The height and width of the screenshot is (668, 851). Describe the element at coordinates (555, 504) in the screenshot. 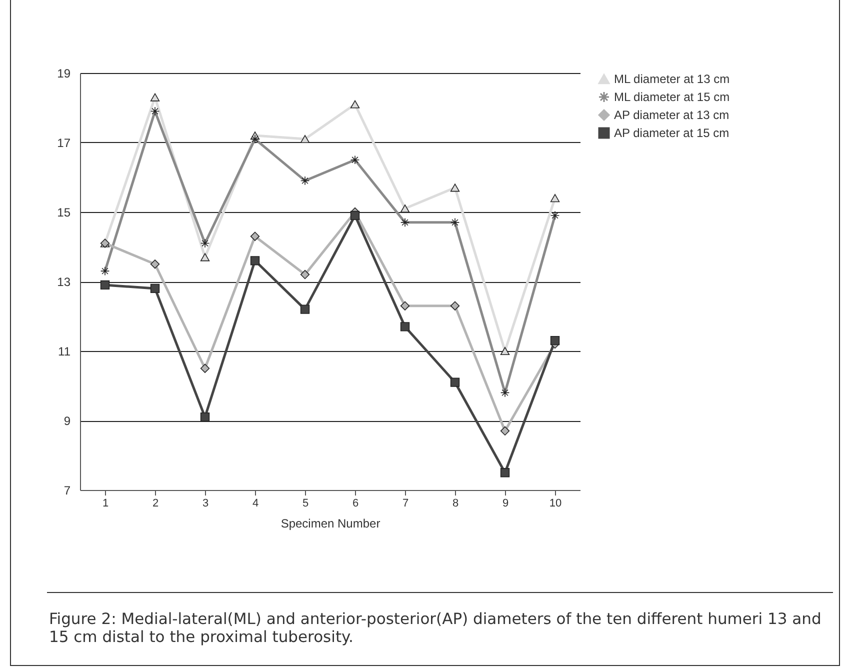

I see `x-tick-label: 10` at that location.